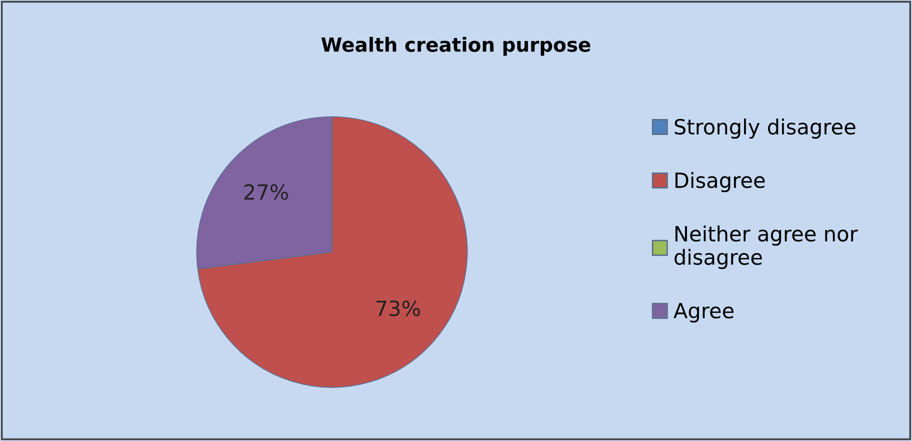 Image resolution: width=912 pixels, height=441 pixels. What do you see at coordinates (720, 182) in the screenshot?
I see `legend-label: Disagree` at bounding box center [720, 182].